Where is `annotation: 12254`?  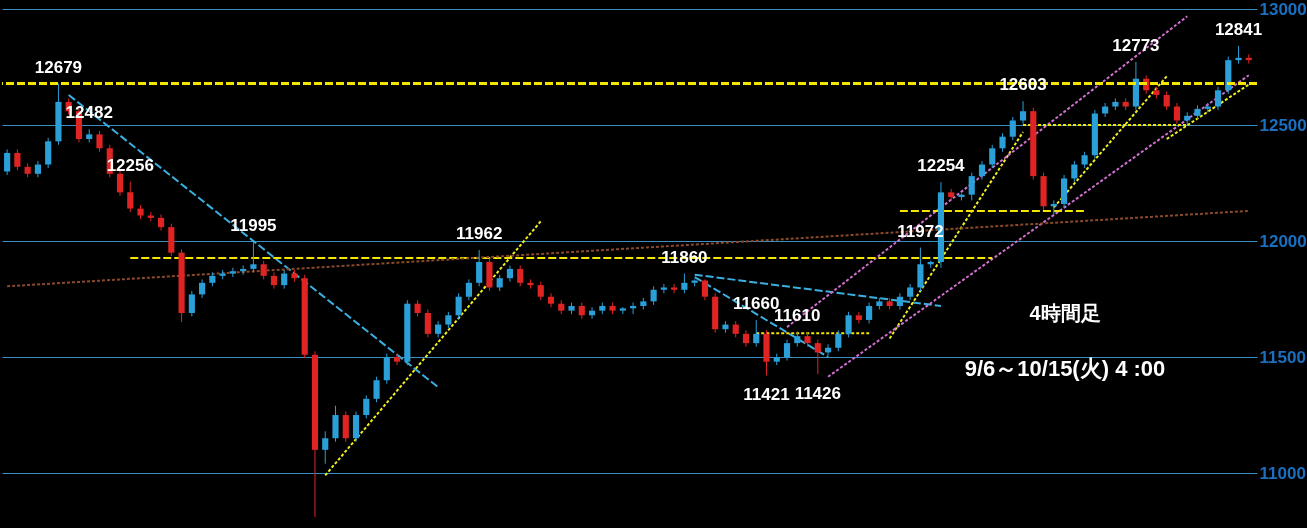
annotation: 12254 is located at coordinates (941, 166).